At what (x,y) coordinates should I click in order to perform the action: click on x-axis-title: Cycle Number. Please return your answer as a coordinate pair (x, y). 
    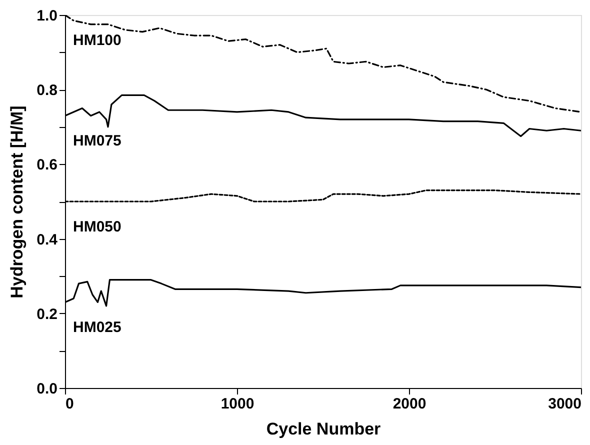
    Looking at the image, I should click on (324, 429).